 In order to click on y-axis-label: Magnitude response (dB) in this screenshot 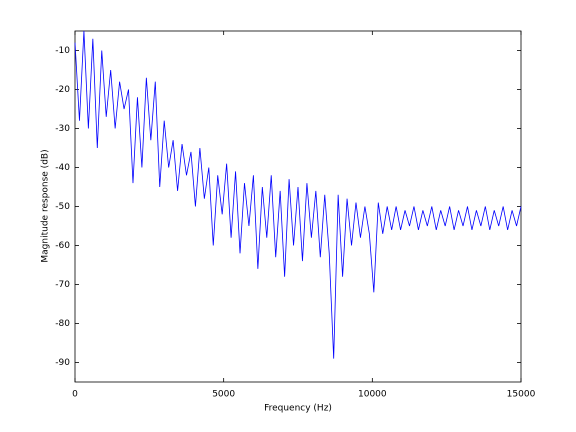, I will do `click(46, 205)`.